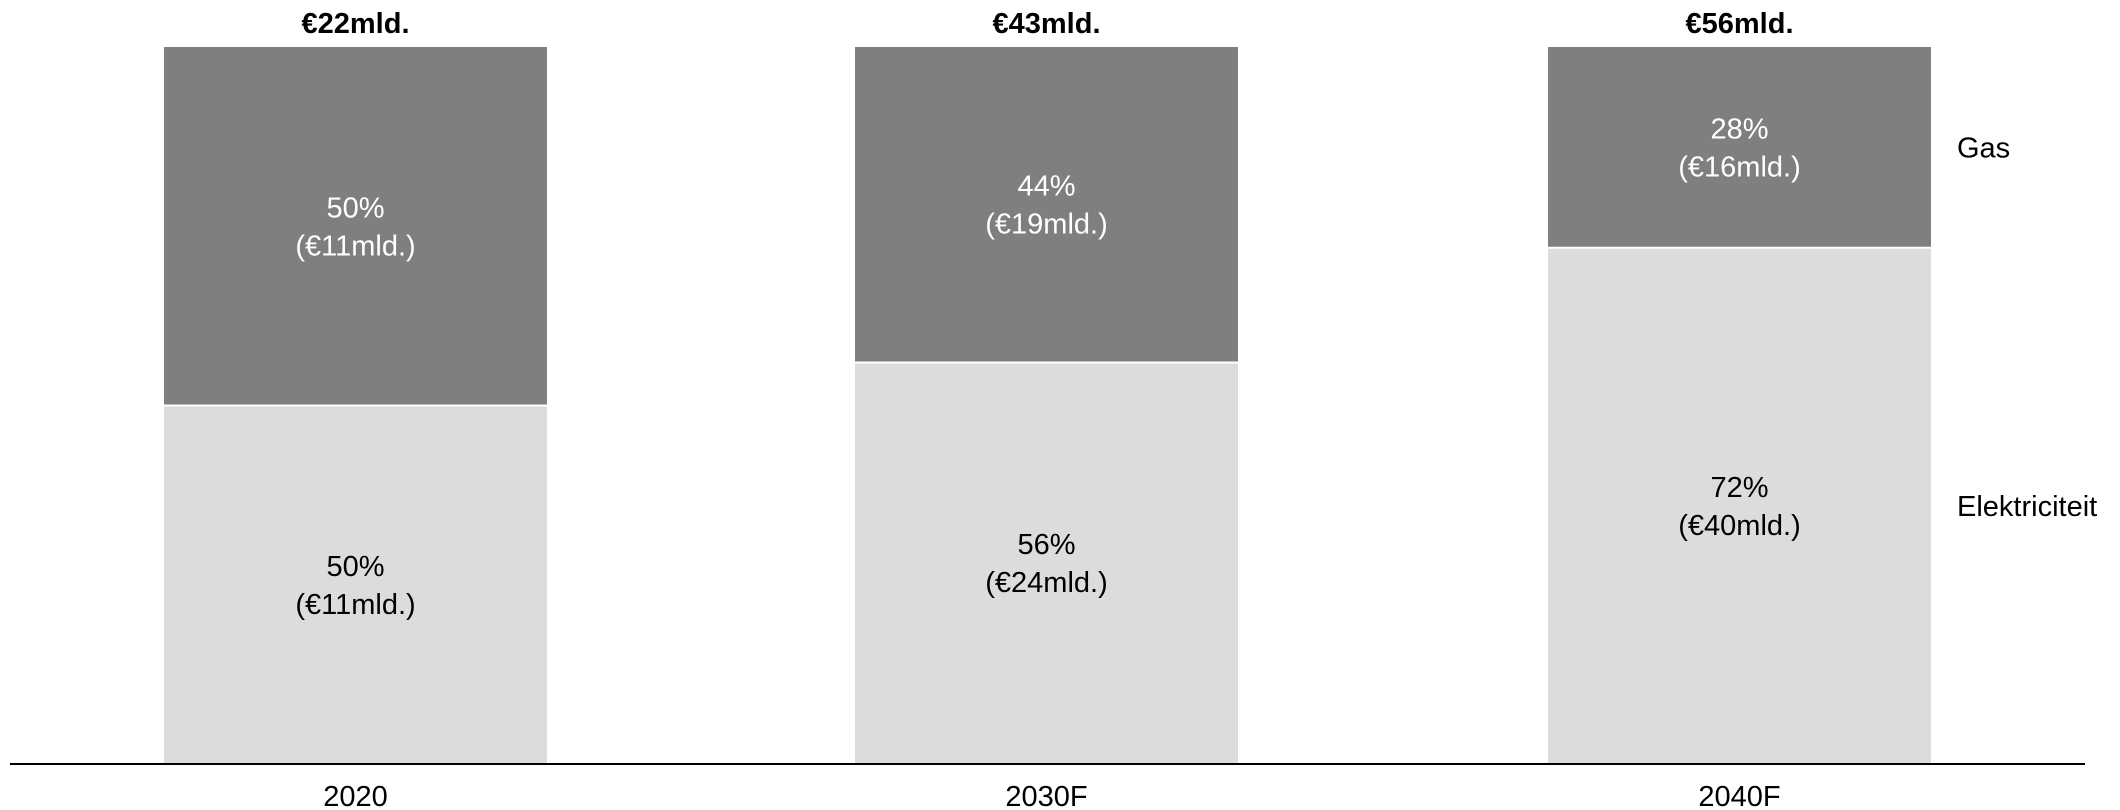 Image resolution: width=2120 pixels, height=810 pixels. I want to click on x-tick-label: 2040F, so click(1739, 795).